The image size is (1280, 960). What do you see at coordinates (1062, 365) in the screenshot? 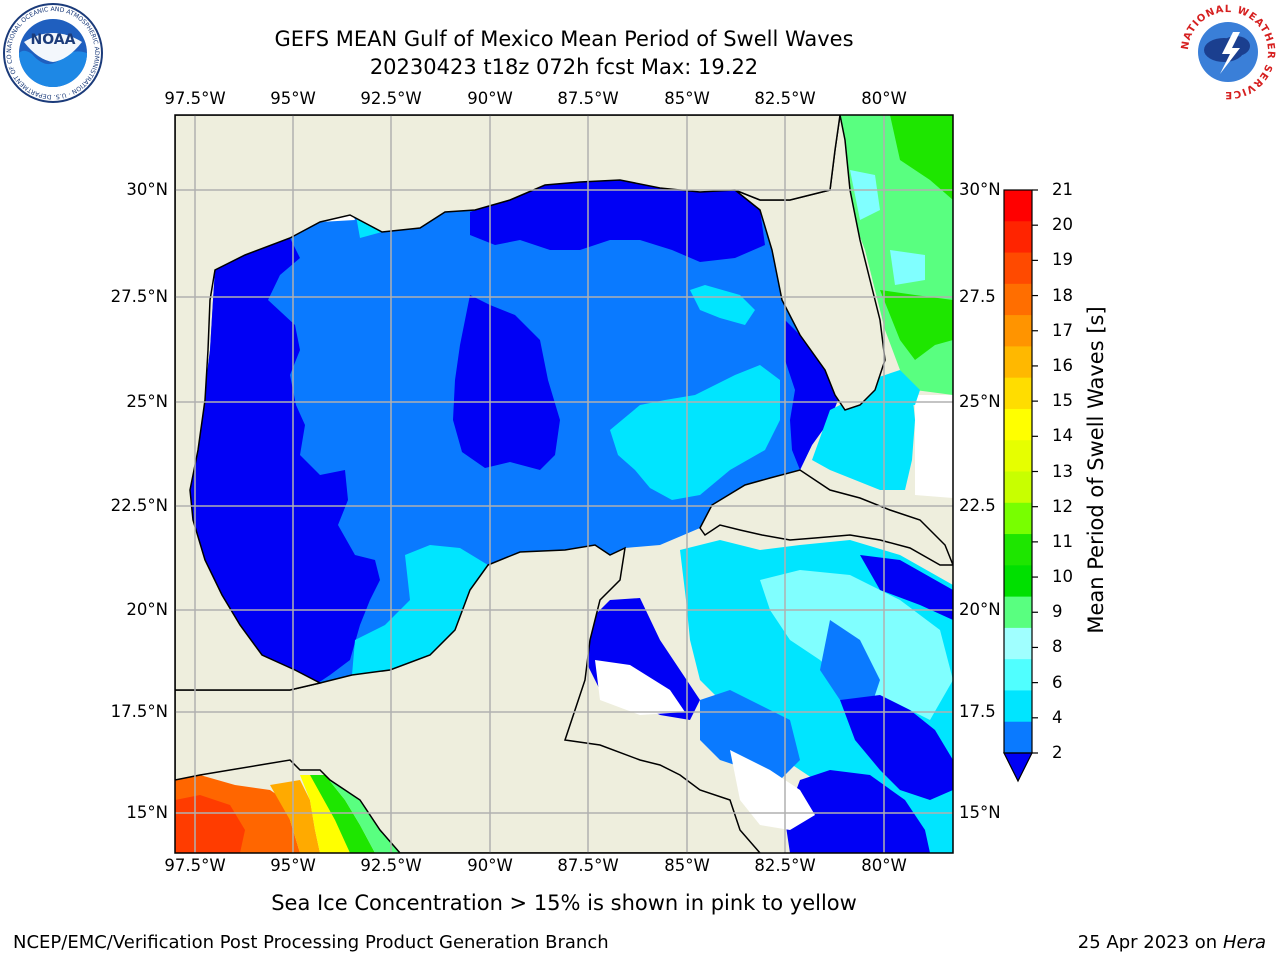
I see `colorbar-tick-label: 16` at bounding box center [1062, 365].